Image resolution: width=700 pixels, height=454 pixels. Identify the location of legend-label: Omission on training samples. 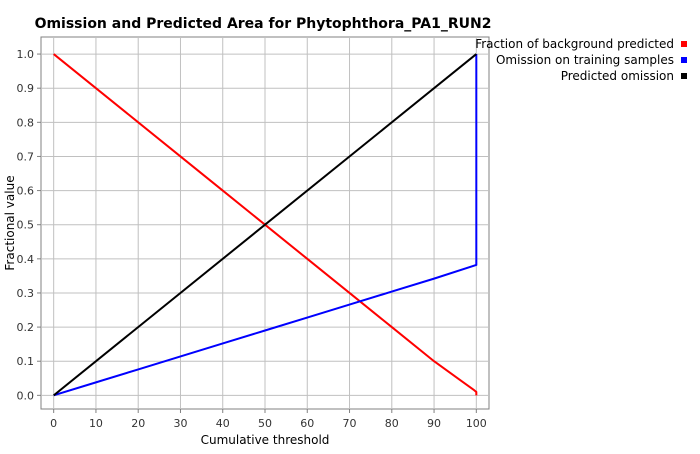
(585, 60).